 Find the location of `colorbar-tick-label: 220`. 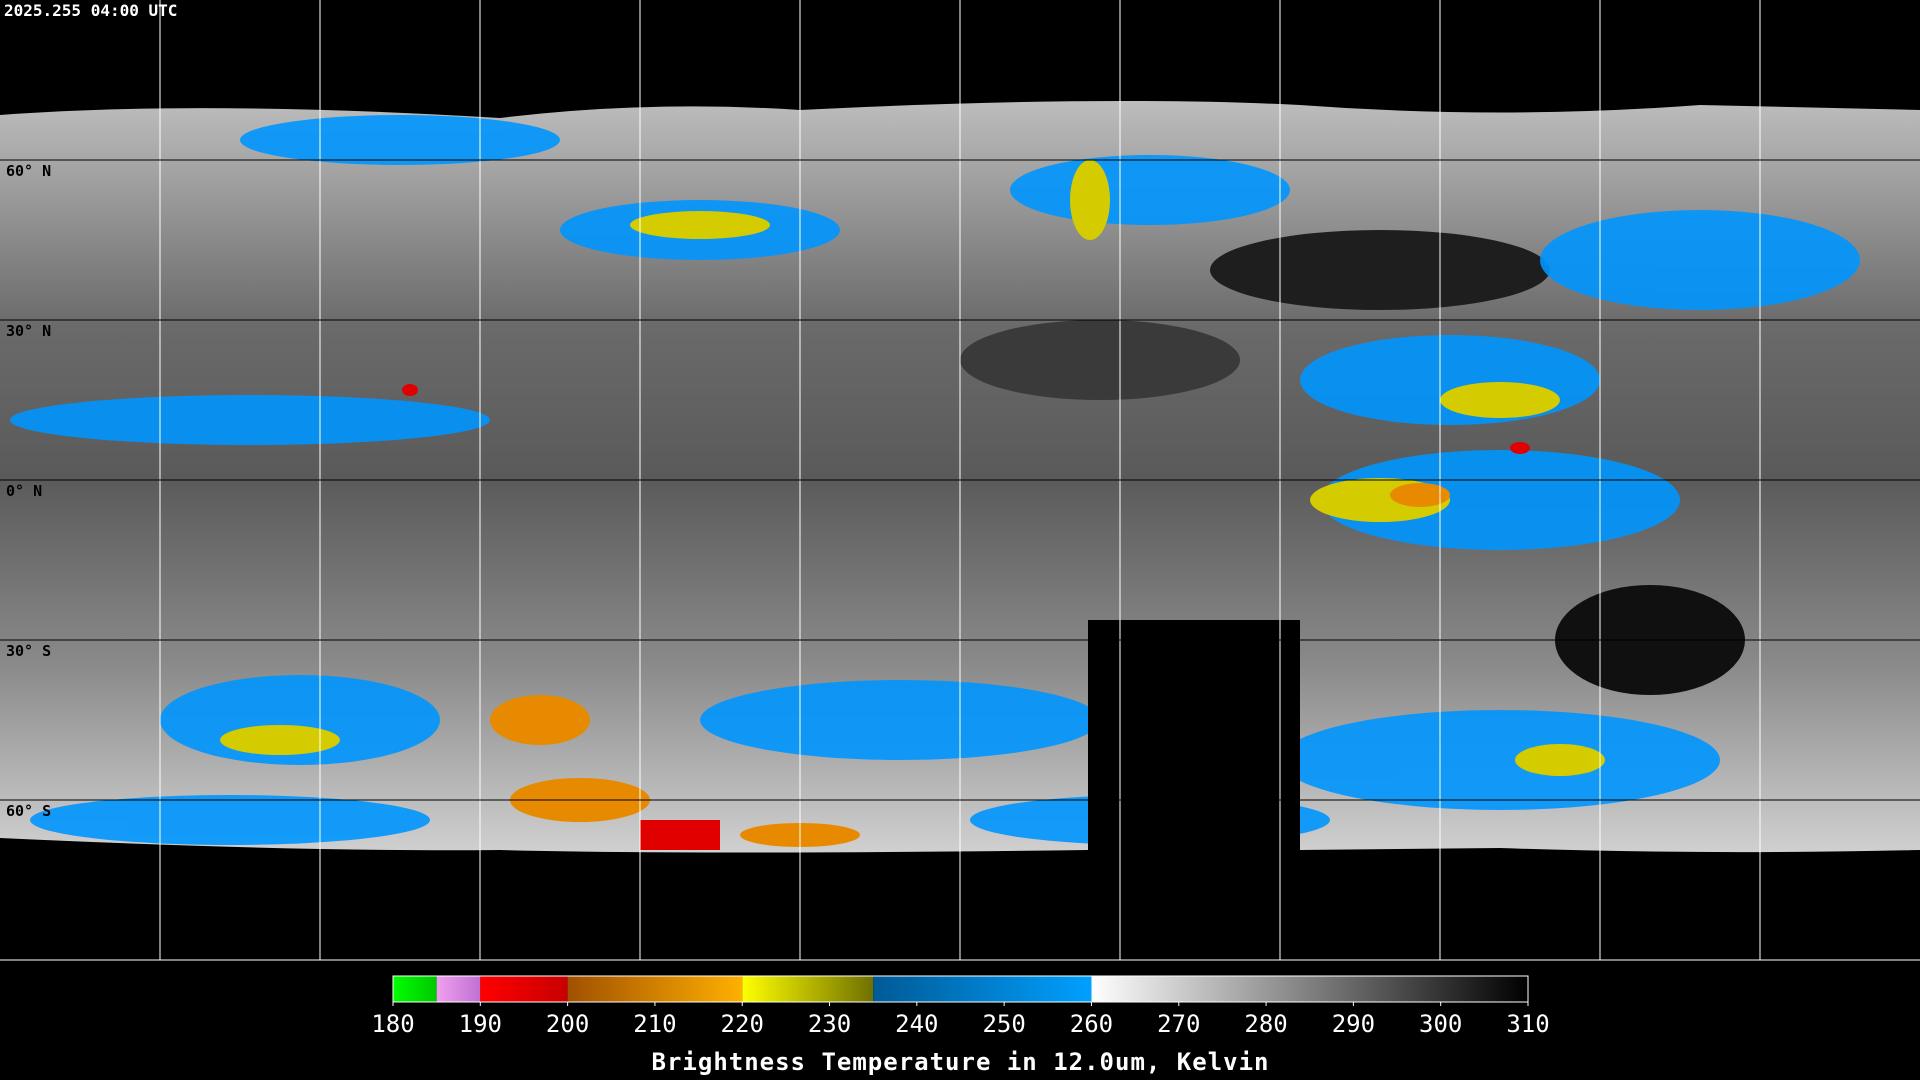

colorbar-tick-label: 220 is located at coordinates (742, 1024).